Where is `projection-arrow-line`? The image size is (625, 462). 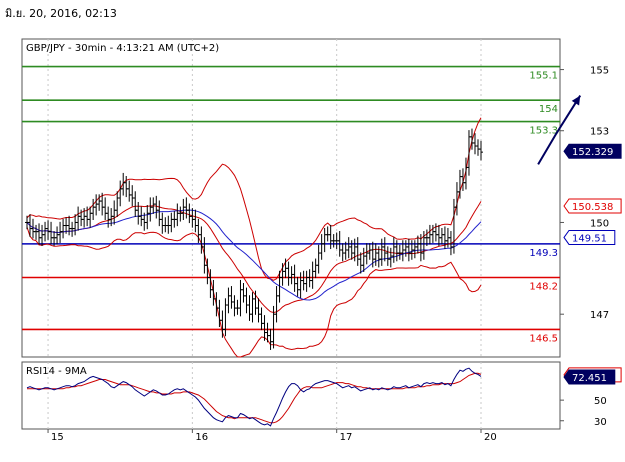 projection-arrow-line is located at coordinates (559, 130).